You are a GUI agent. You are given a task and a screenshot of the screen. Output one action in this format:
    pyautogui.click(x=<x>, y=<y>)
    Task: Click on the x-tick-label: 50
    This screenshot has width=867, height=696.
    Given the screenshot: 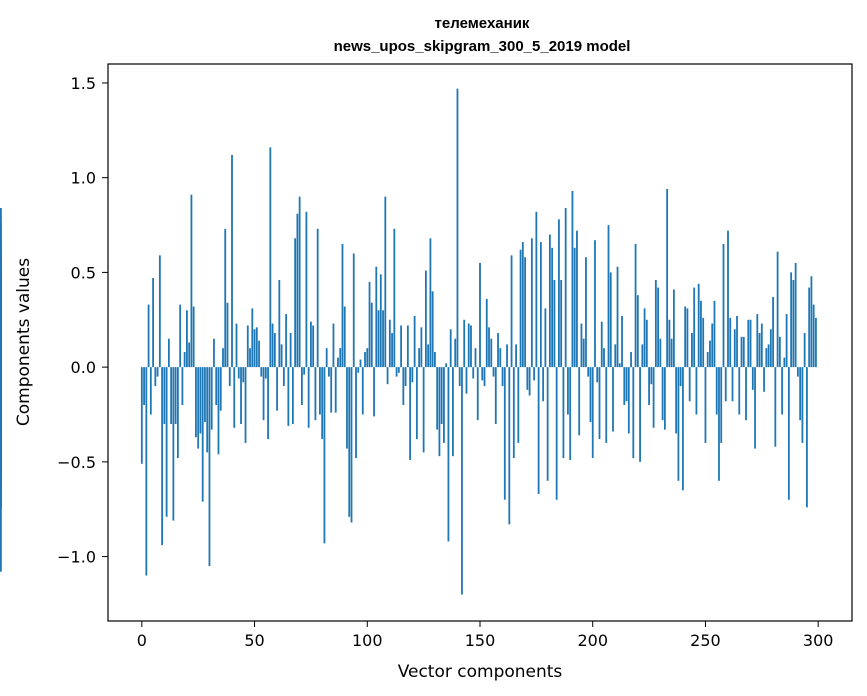 What is the action you would take?
    pyautogui.click(x=254, y=640)
    